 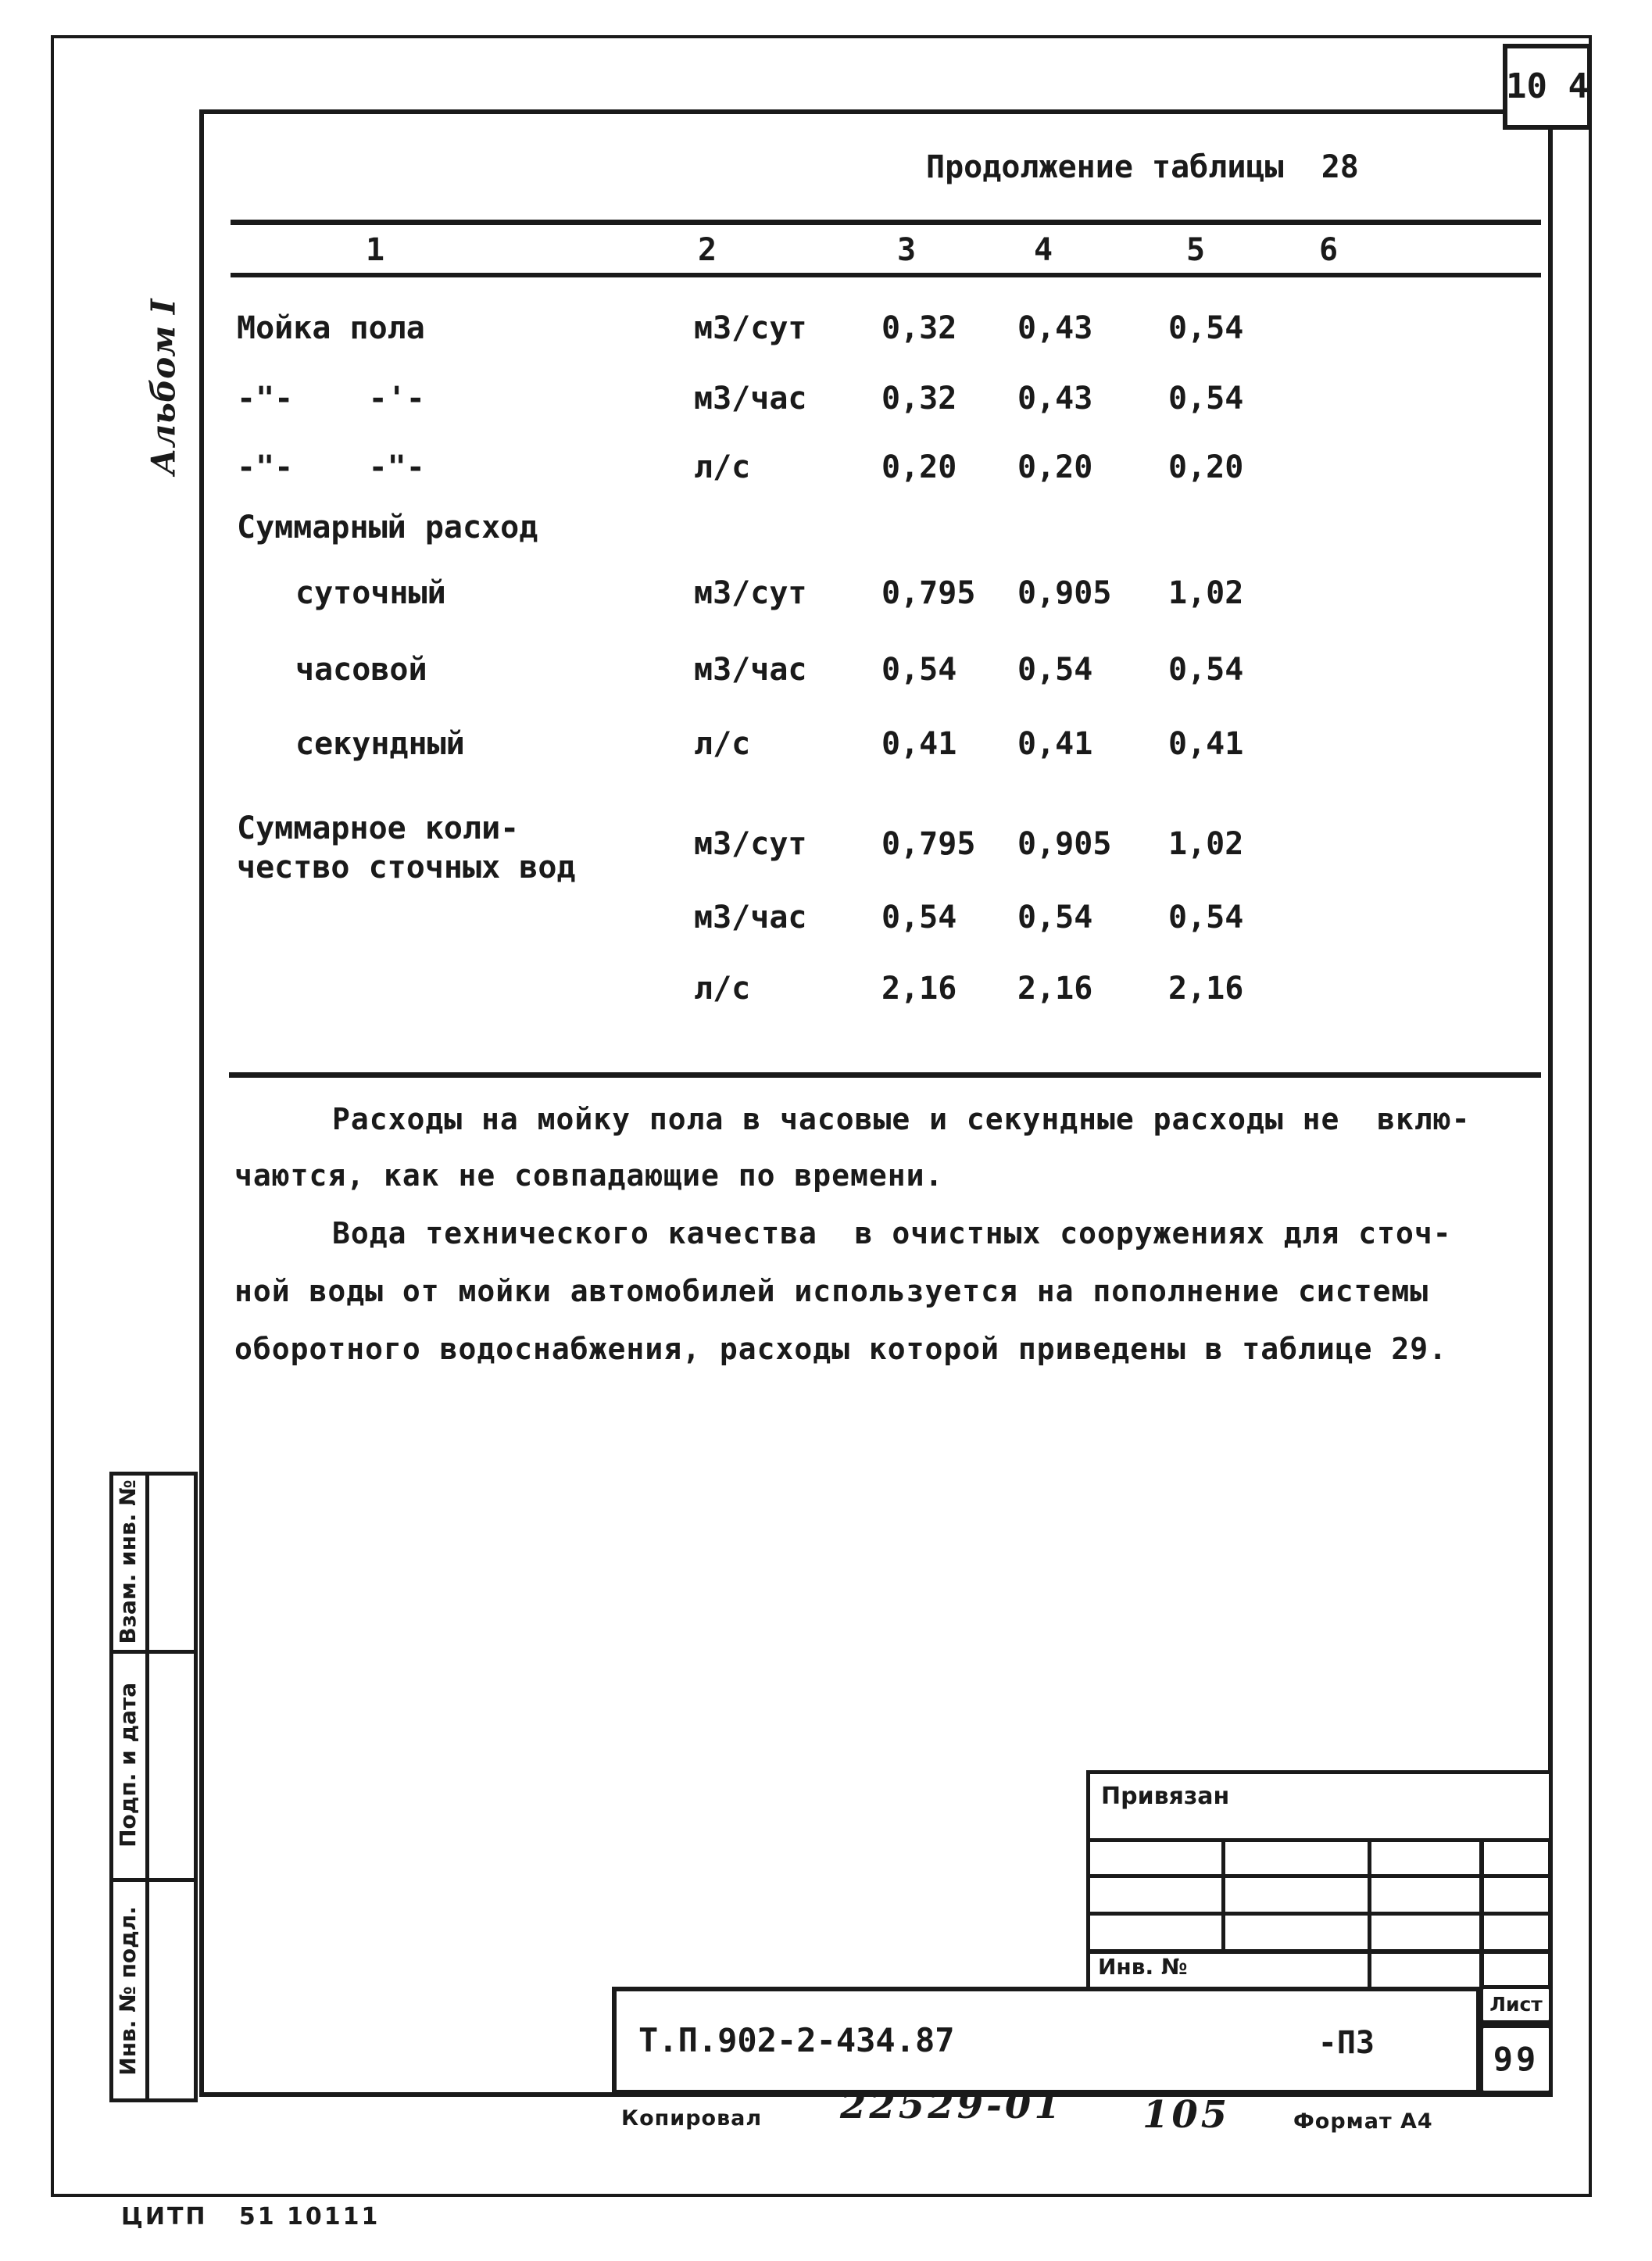 I want to click on document-code: Т.П.902-2-434.87, so click(x=796, y=2040).